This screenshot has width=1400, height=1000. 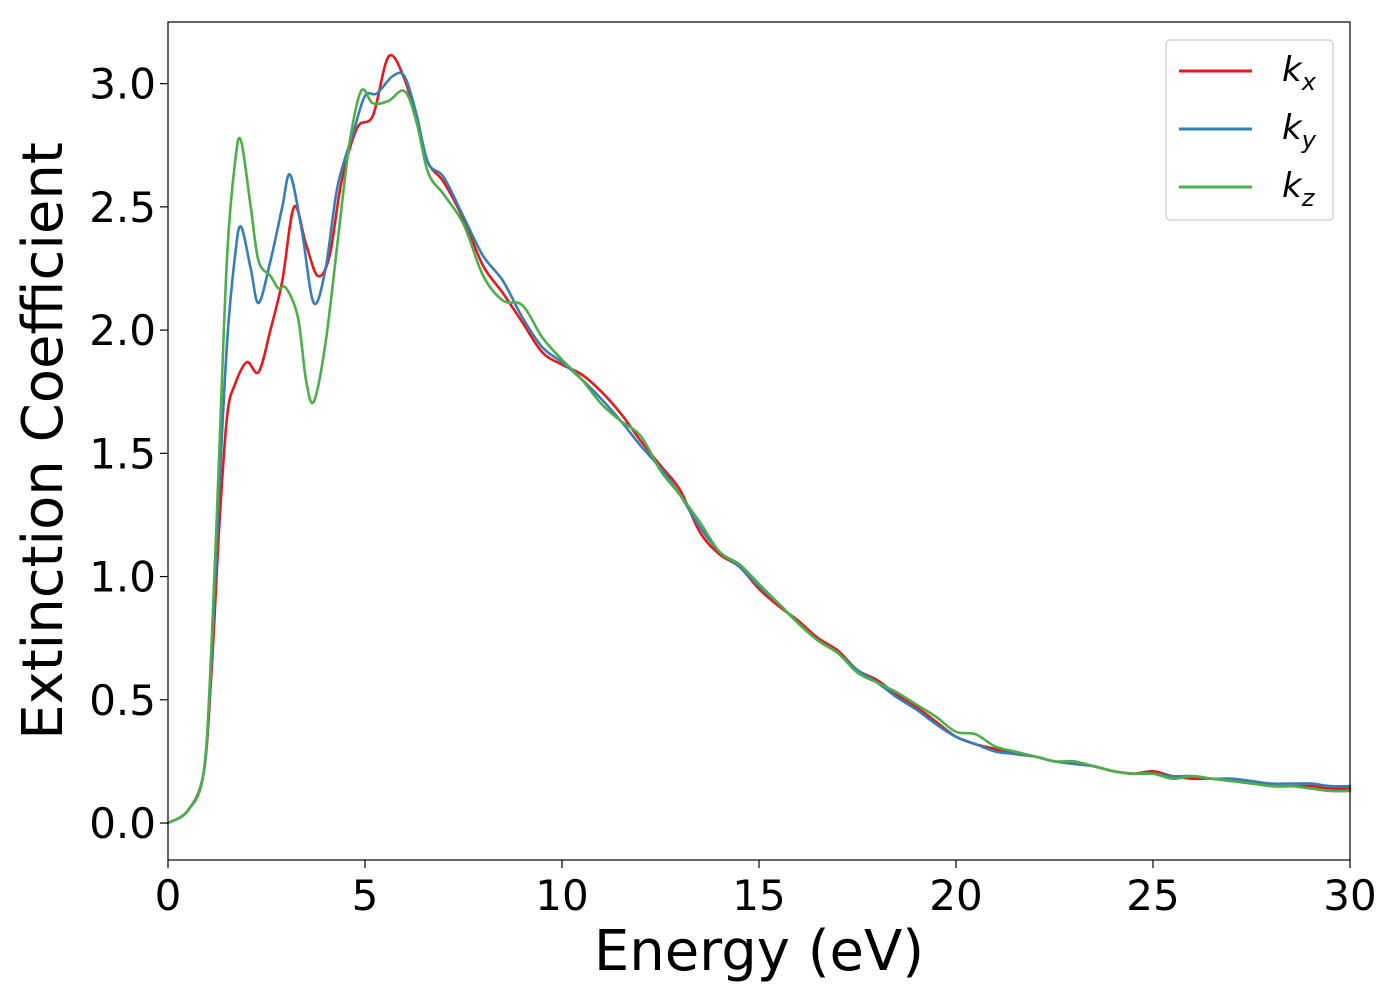 What do you see at coordinates (758, 895) in the screenshot?
I see `x-tick-label: 15` at bounding box center [758, 895].